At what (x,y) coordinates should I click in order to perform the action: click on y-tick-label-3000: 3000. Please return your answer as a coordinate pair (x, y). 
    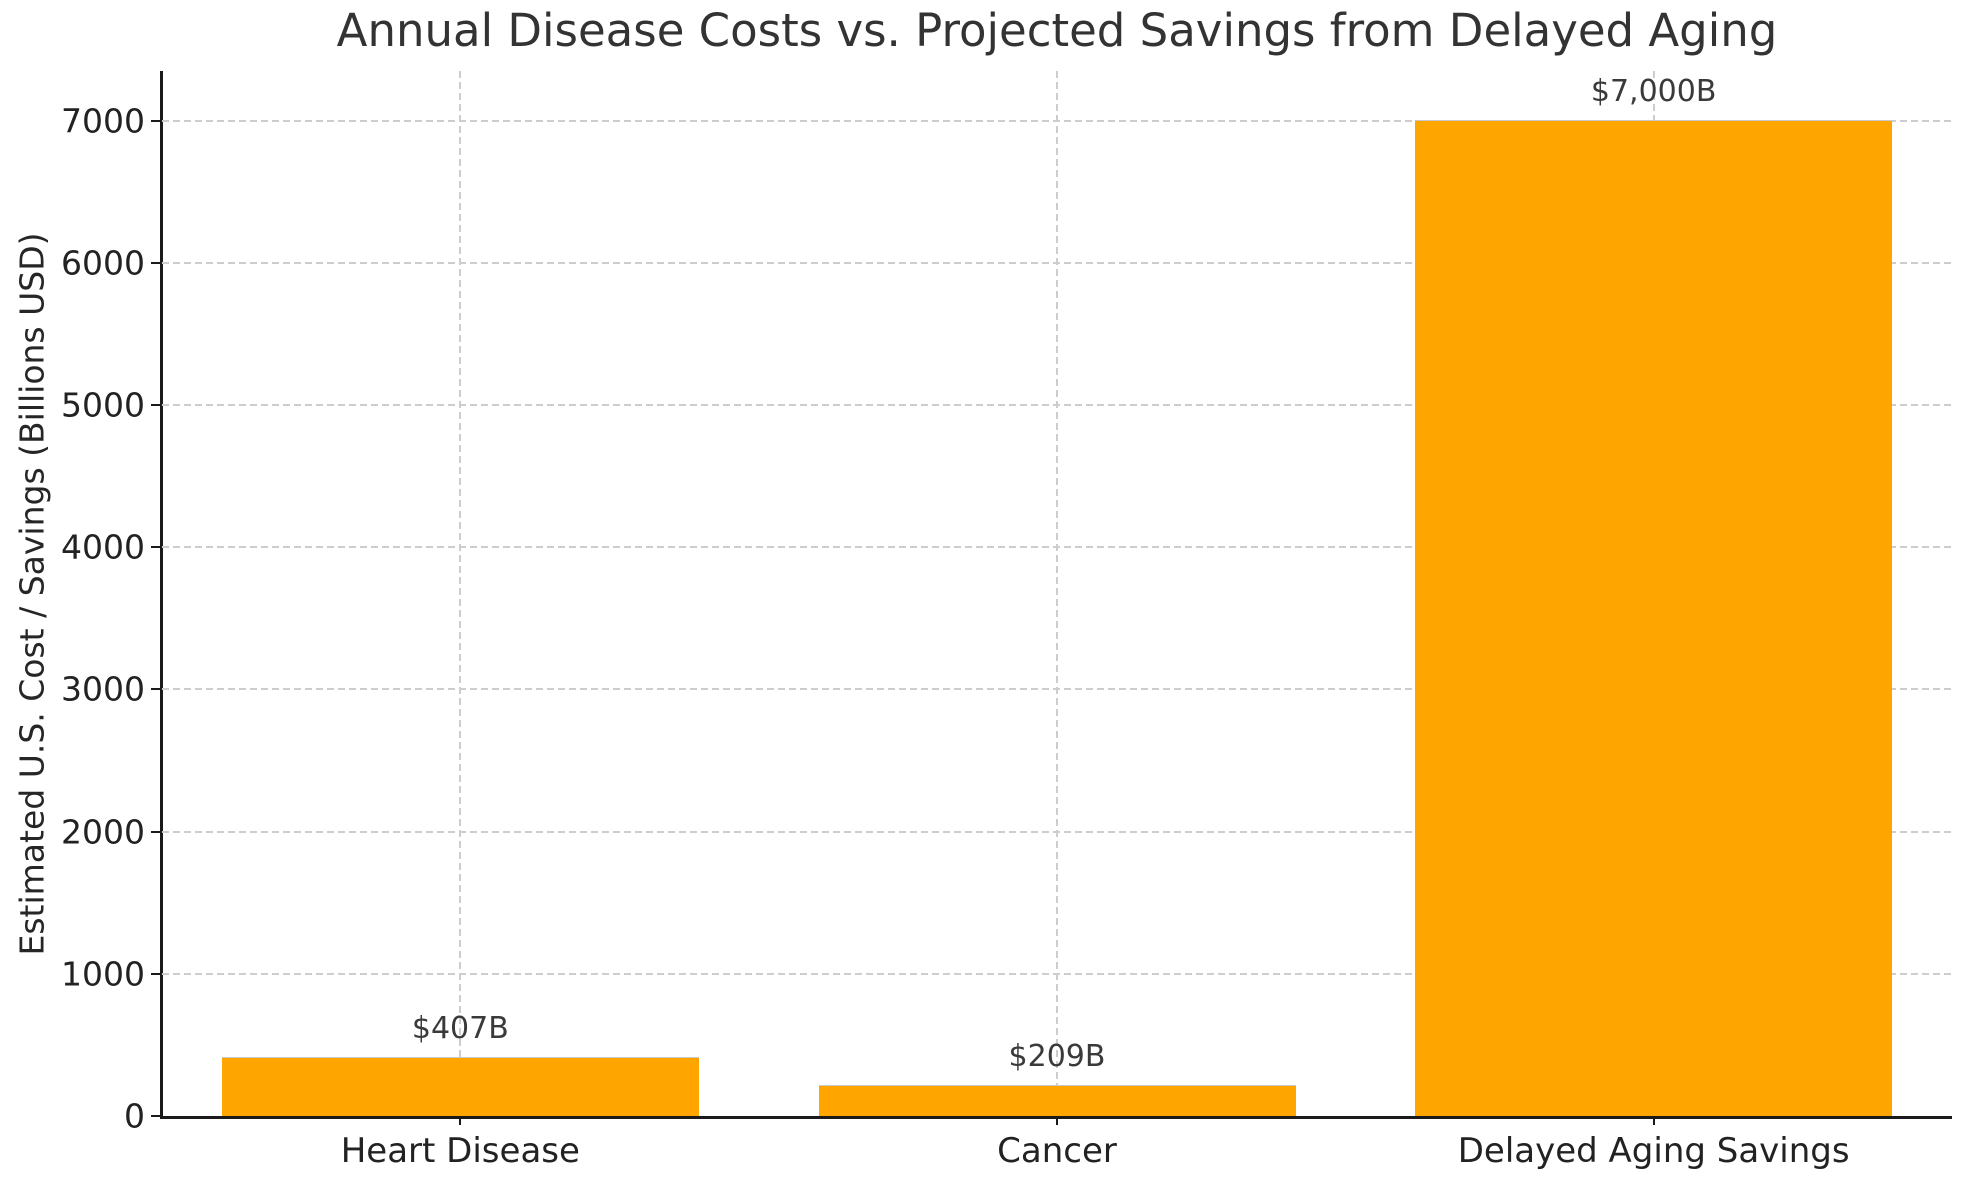
    Looking at the image, I should click on (103, 689).